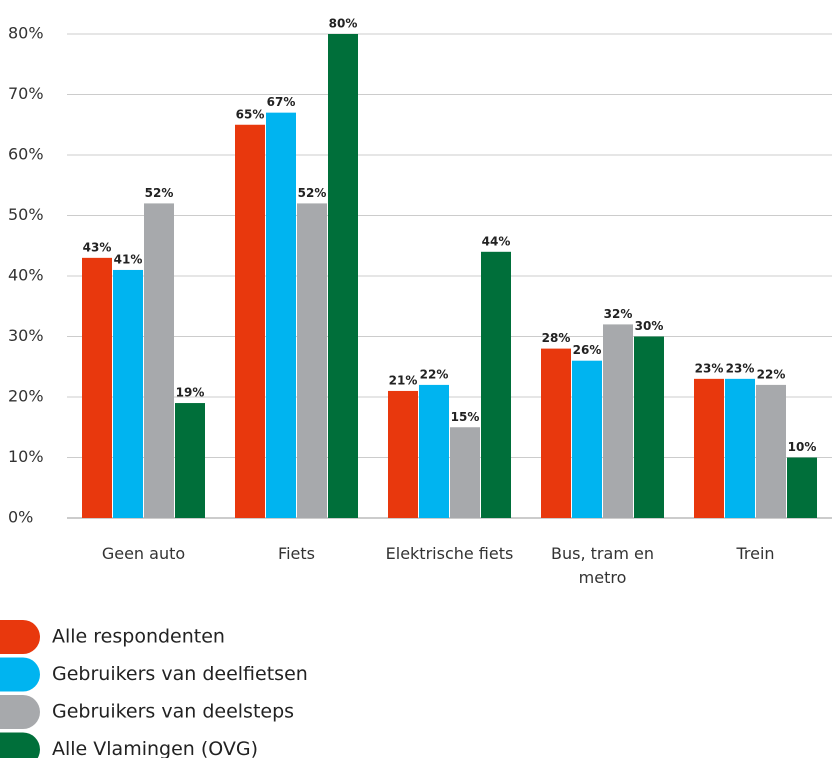 Image resolution: width=832 pixels, height=758 pixels. What do you see at coordinates (180, 674) in the screenshot?
I see `legend-label: Gebruikers van deelfietsen` at bounding box center [180, 674].